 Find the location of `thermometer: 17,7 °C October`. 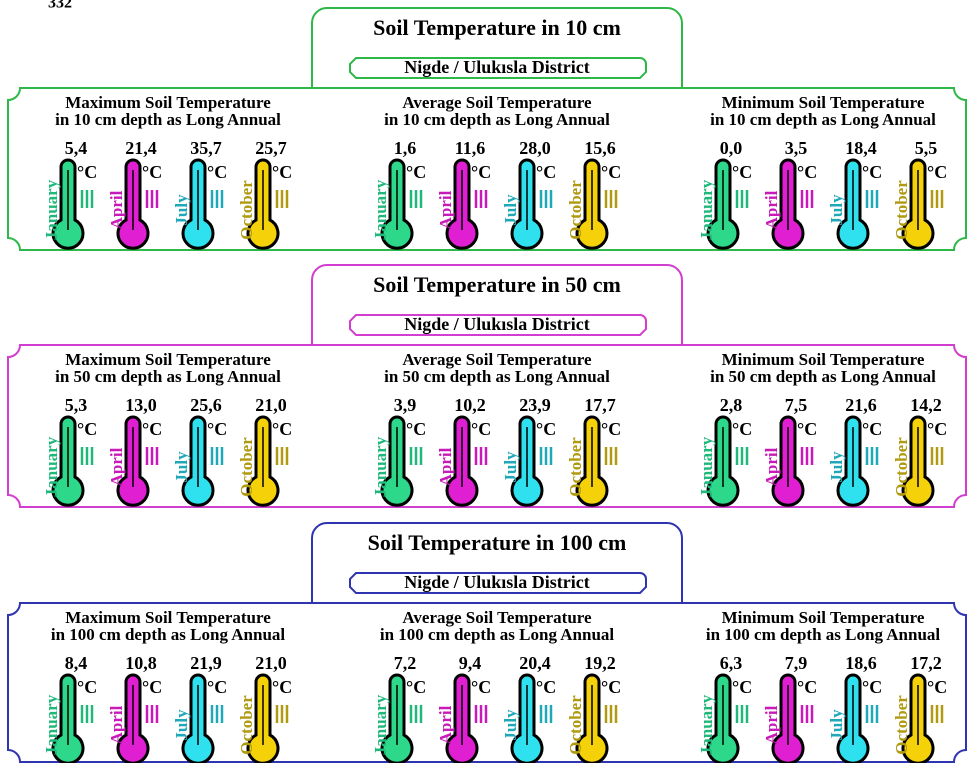

thermometer: 17,7 °C October is located at coordinates (593, 451).